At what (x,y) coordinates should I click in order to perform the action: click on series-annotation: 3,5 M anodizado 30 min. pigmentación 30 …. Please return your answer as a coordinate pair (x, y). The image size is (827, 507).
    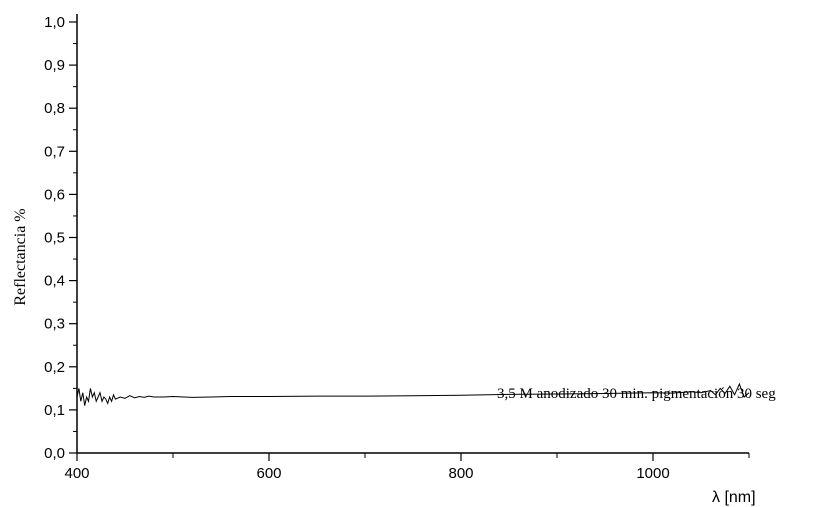
    Looking at the image, I should click on (636, 394).